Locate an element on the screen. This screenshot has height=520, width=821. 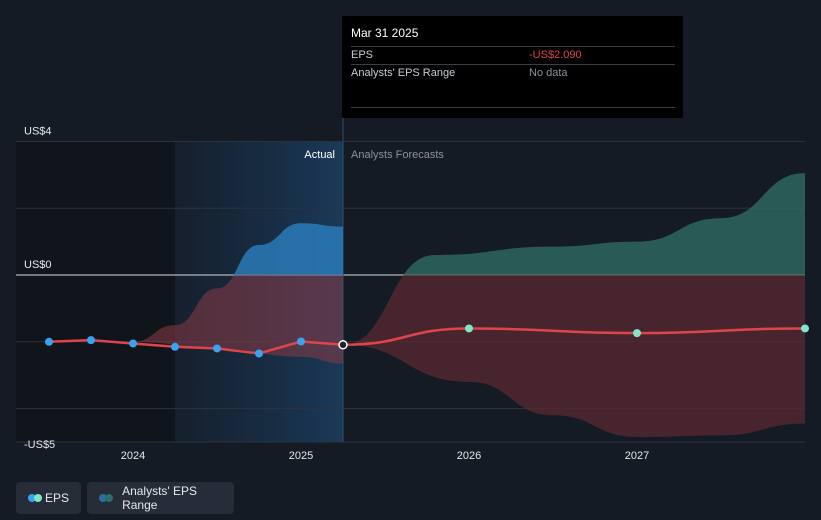
eps-legend-icon is located at coordinates (35, 498).